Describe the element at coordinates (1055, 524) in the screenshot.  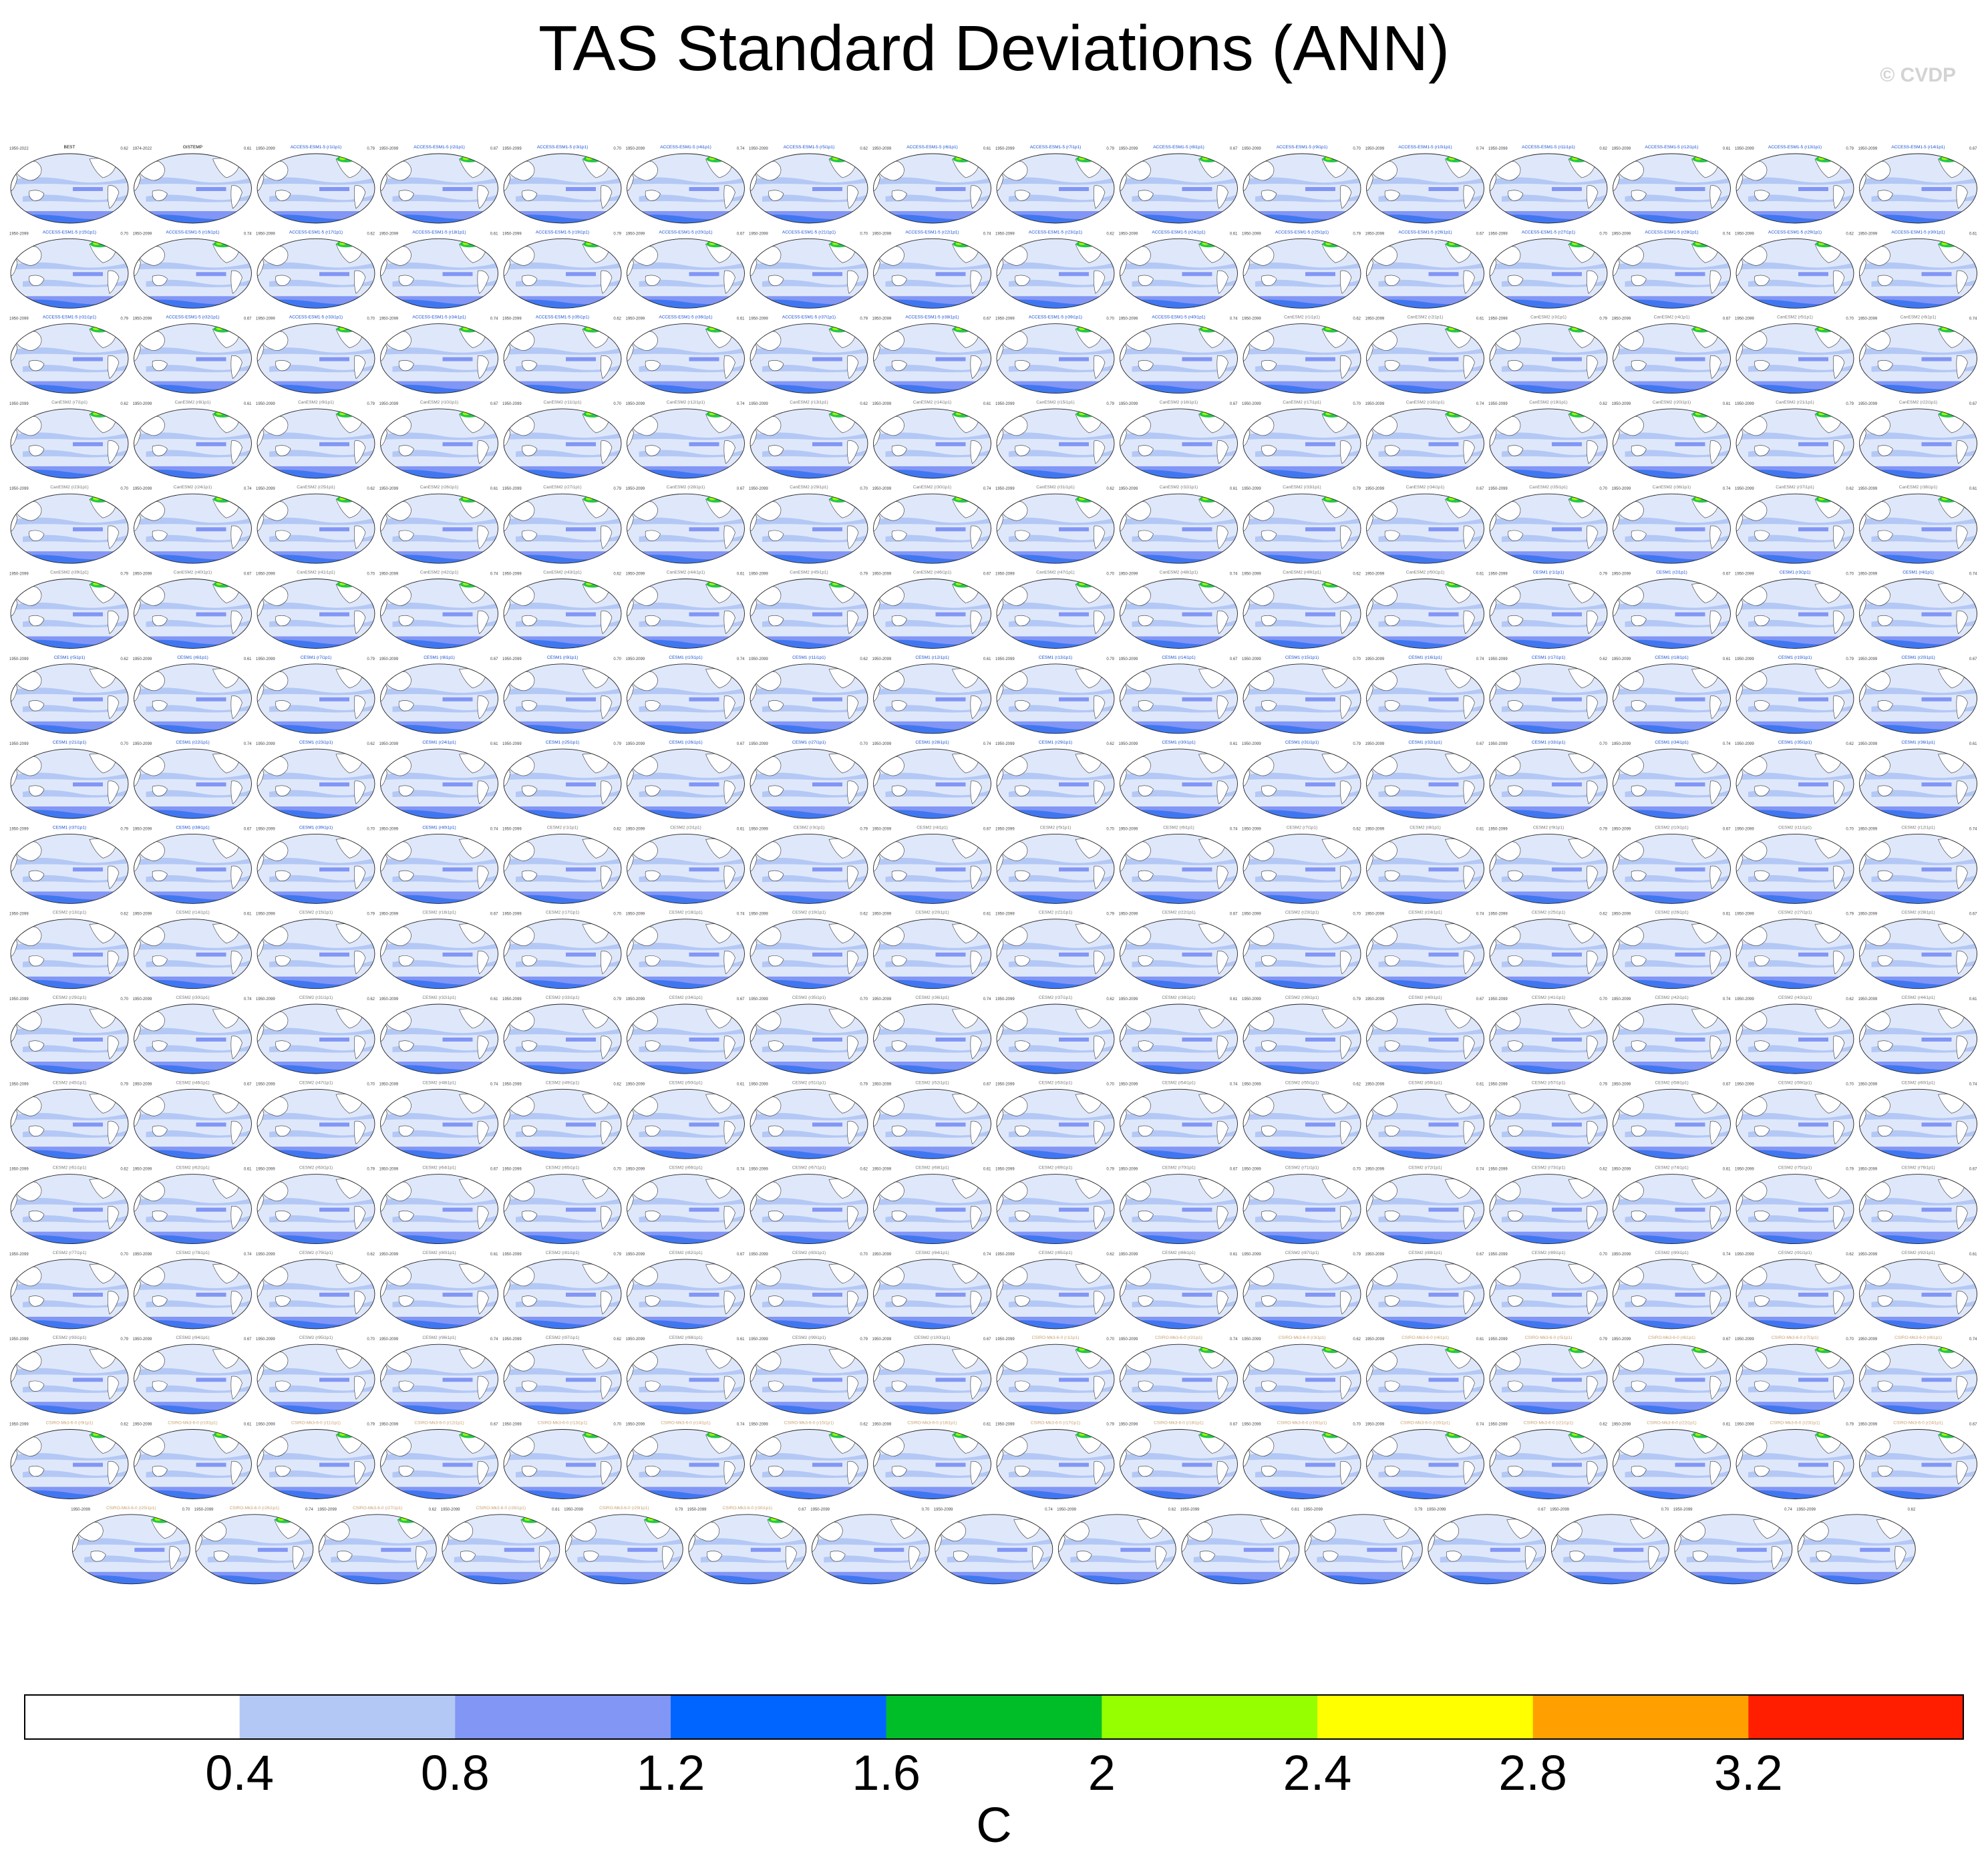
I see `map-panel: 1950-2099 CanESM2 (r31i1p1) 0.62` at that location.